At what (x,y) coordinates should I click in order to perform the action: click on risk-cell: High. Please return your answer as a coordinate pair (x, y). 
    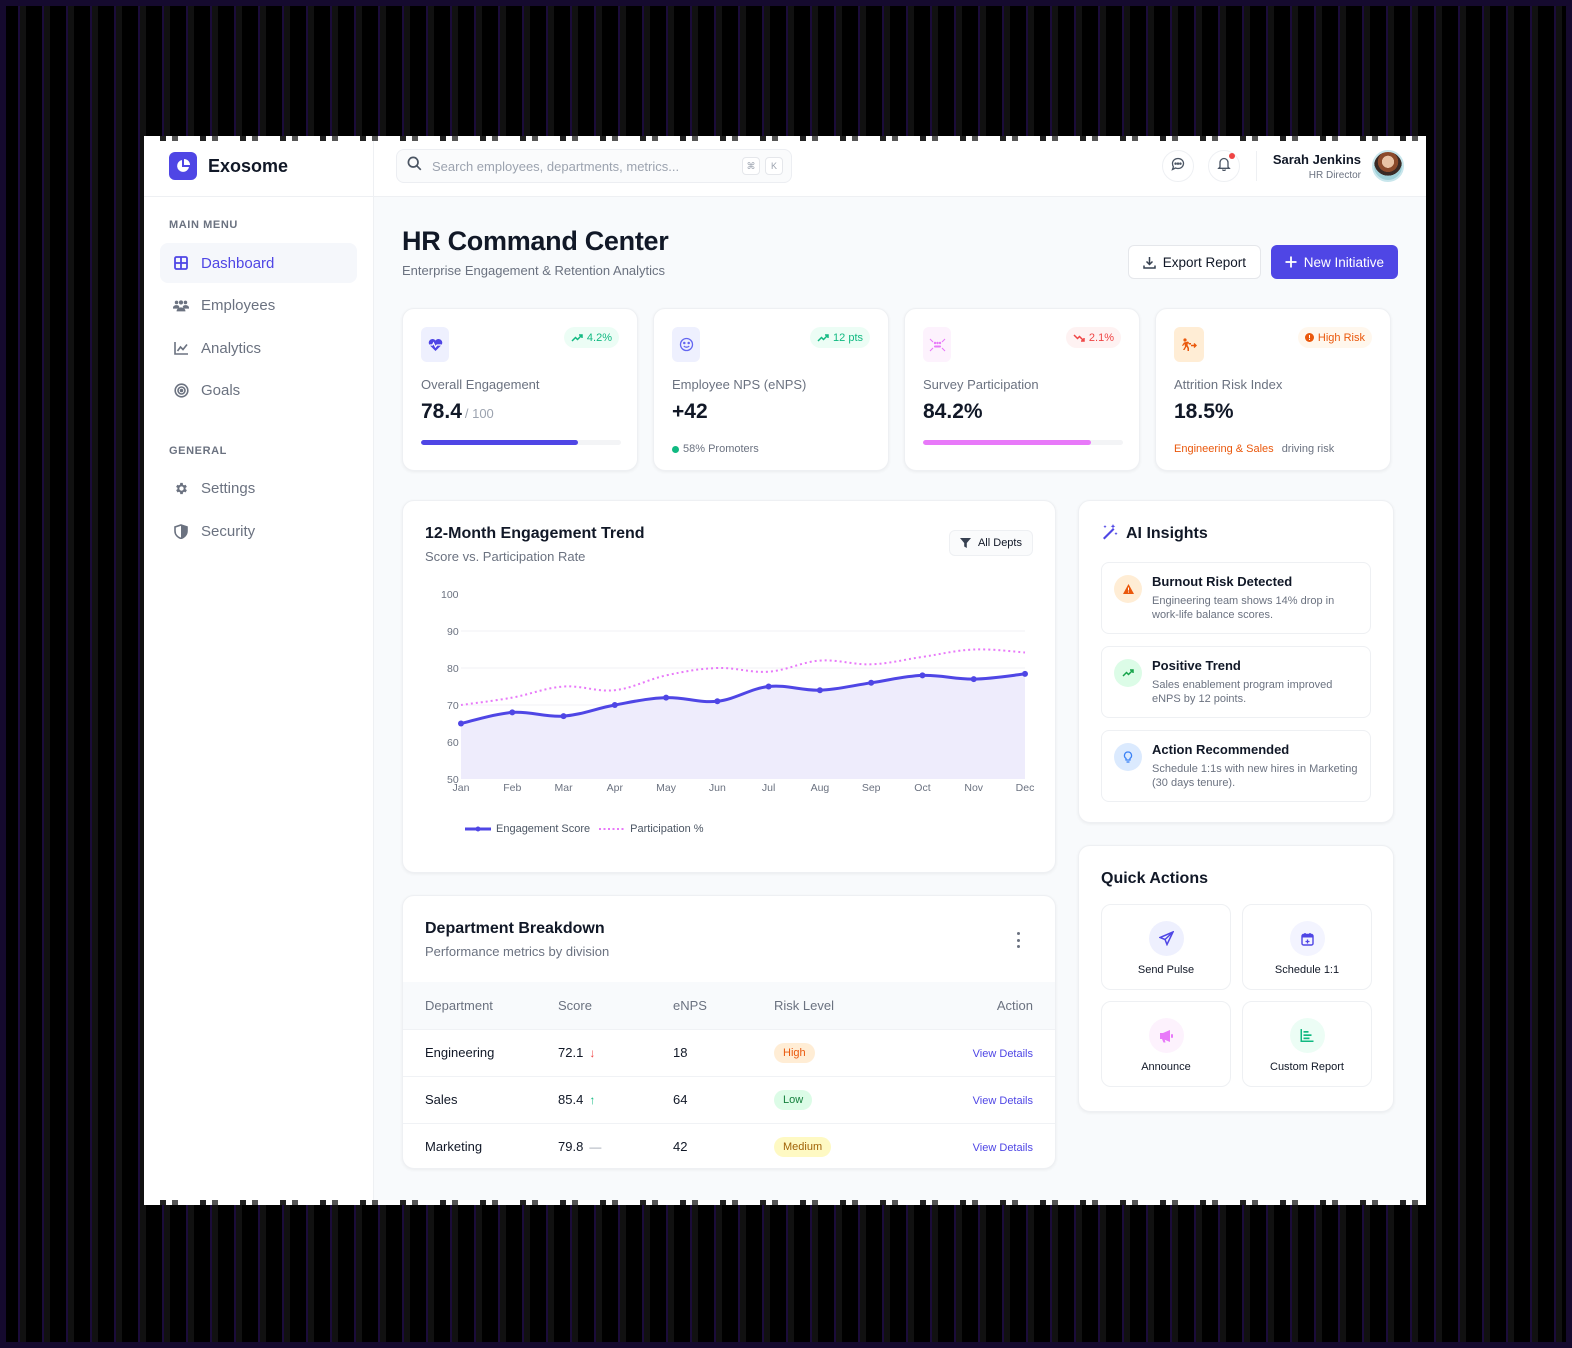
    Looking at the image, I should click on (833, 1052).